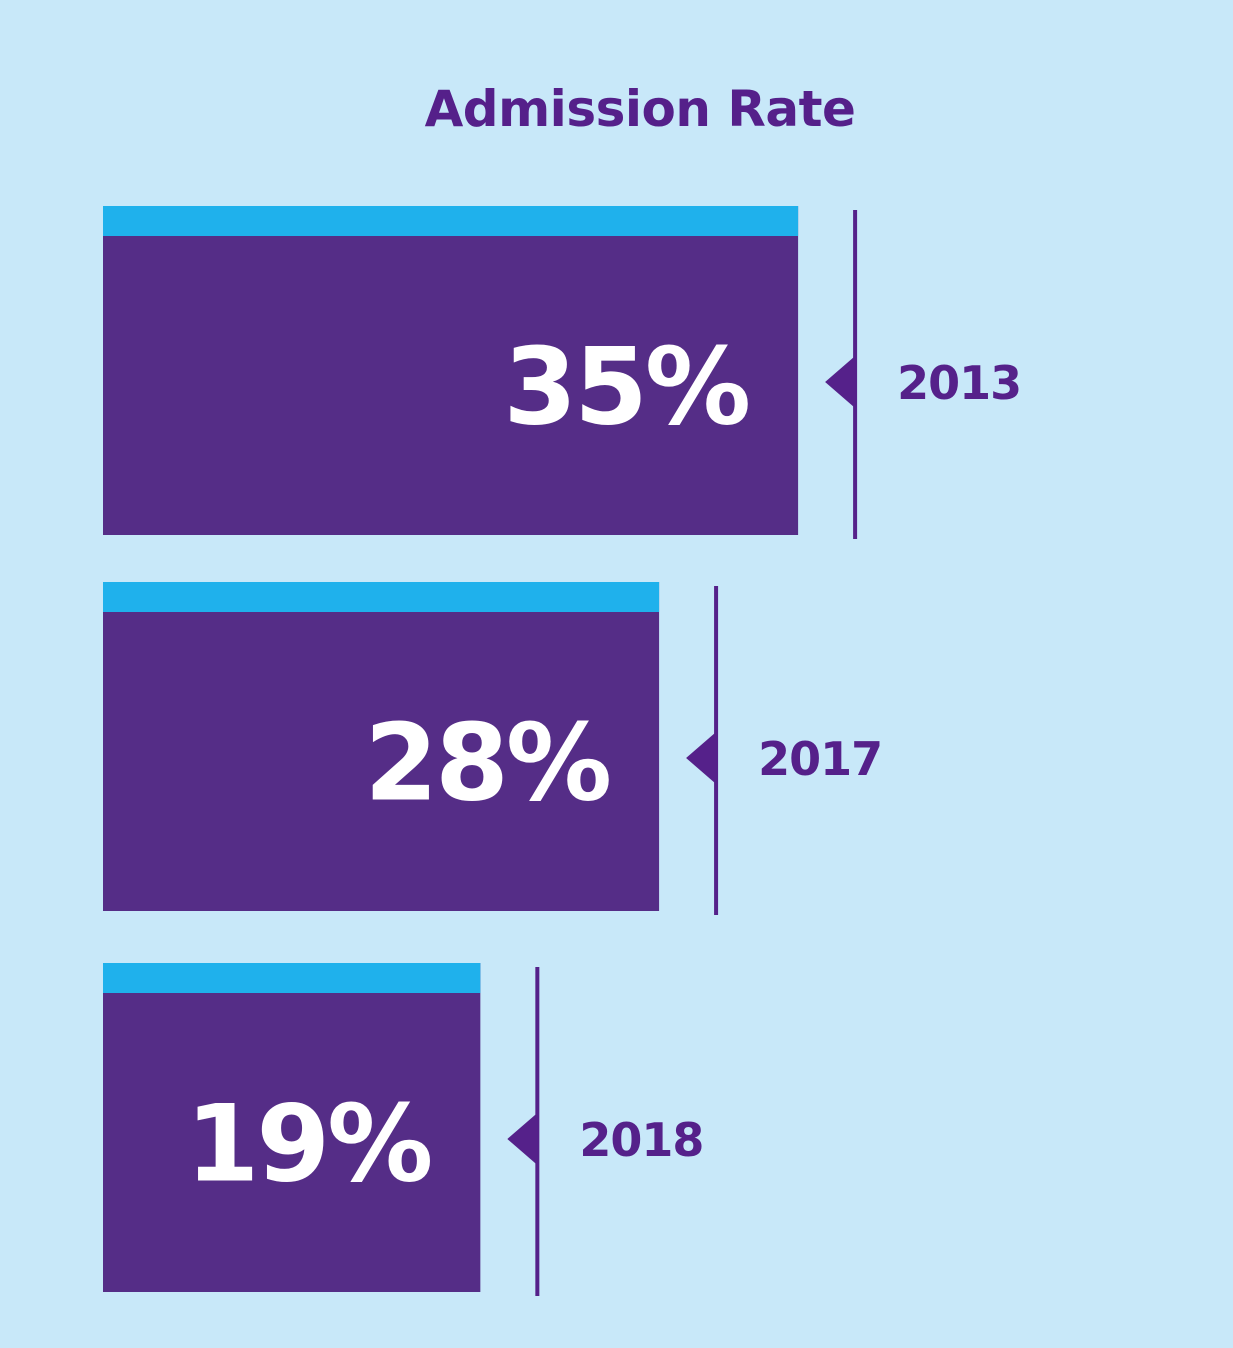 The height and width of the screenshot is (1348, 1233). I want to click on marker-pointer-2018, so click(522, 1139).